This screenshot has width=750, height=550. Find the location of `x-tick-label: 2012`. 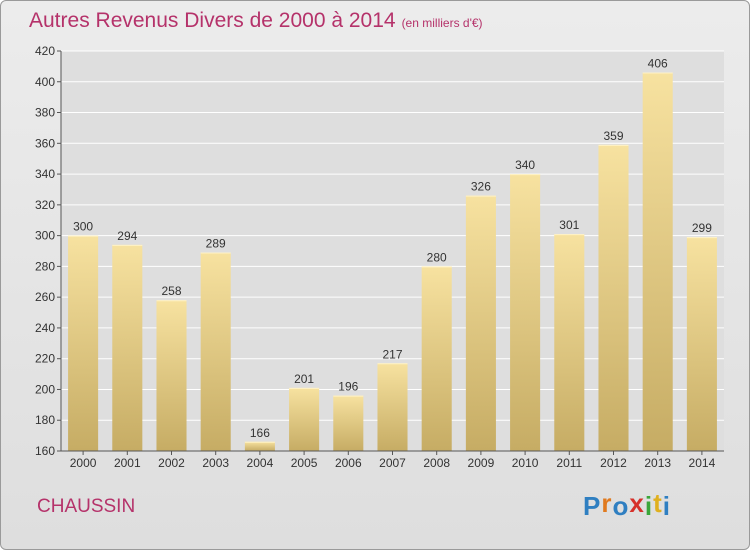

x-tick-label: 2012 is located at coordinates (613, 463).